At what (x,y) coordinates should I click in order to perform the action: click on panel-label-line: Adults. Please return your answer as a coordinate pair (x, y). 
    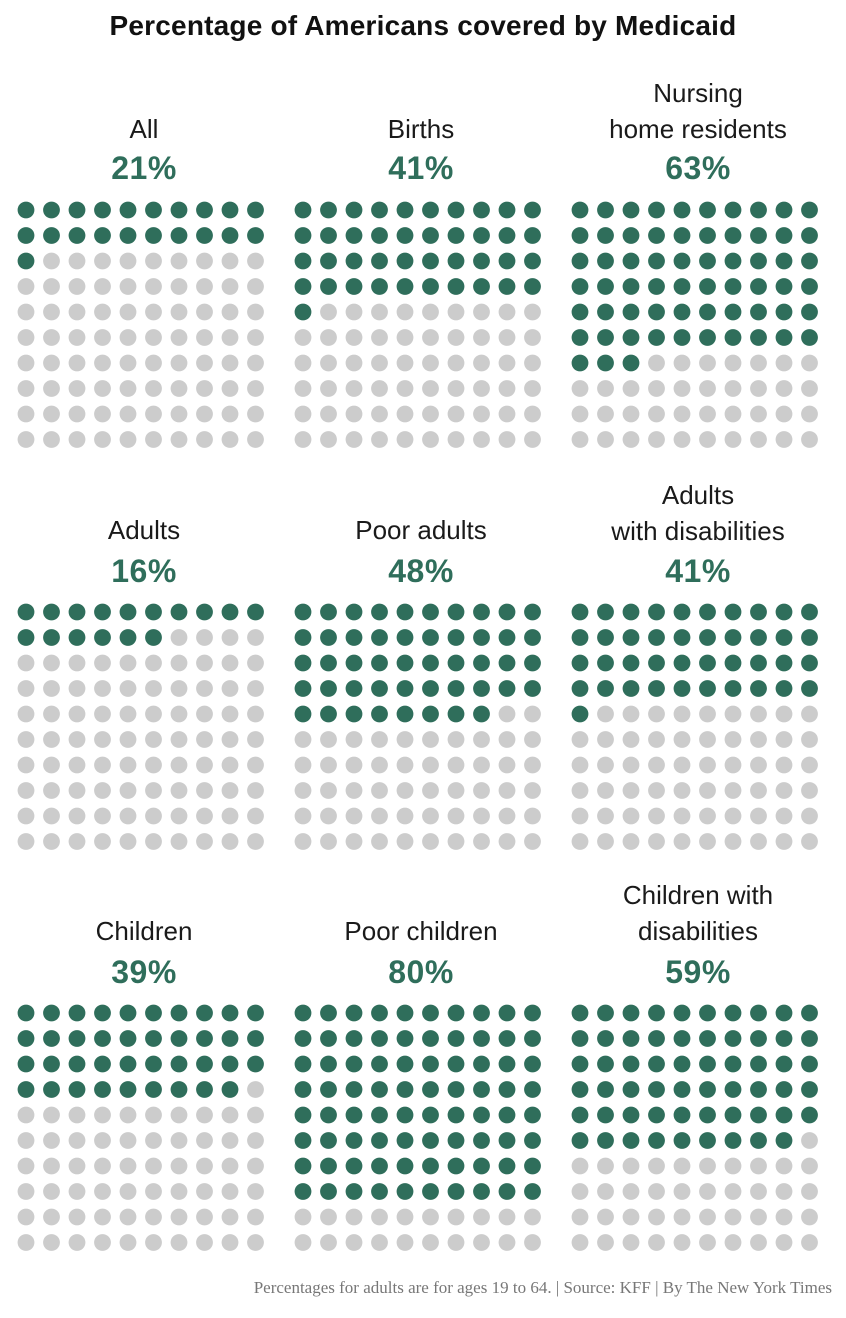
    Looking at the image, I should click on (144, 530).